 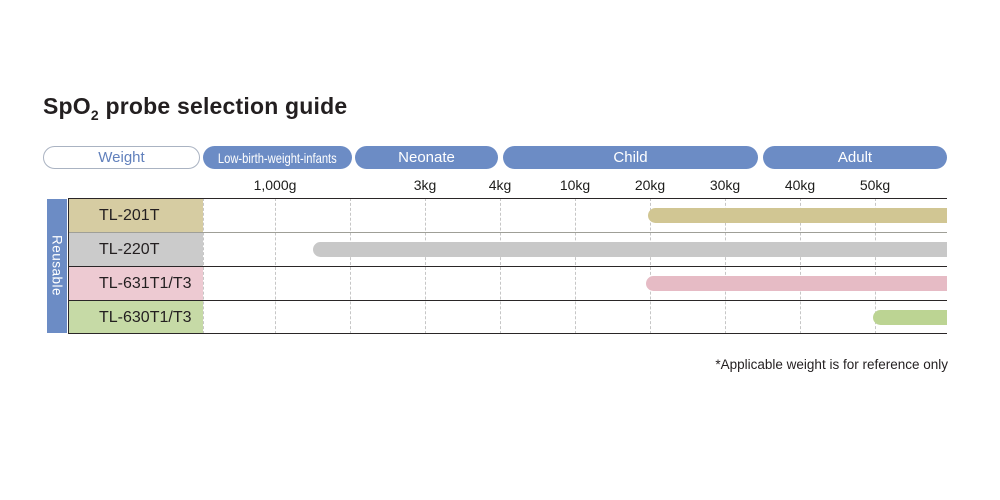 I want to click on age-pill-child: Child, so click(x=630, y=157).